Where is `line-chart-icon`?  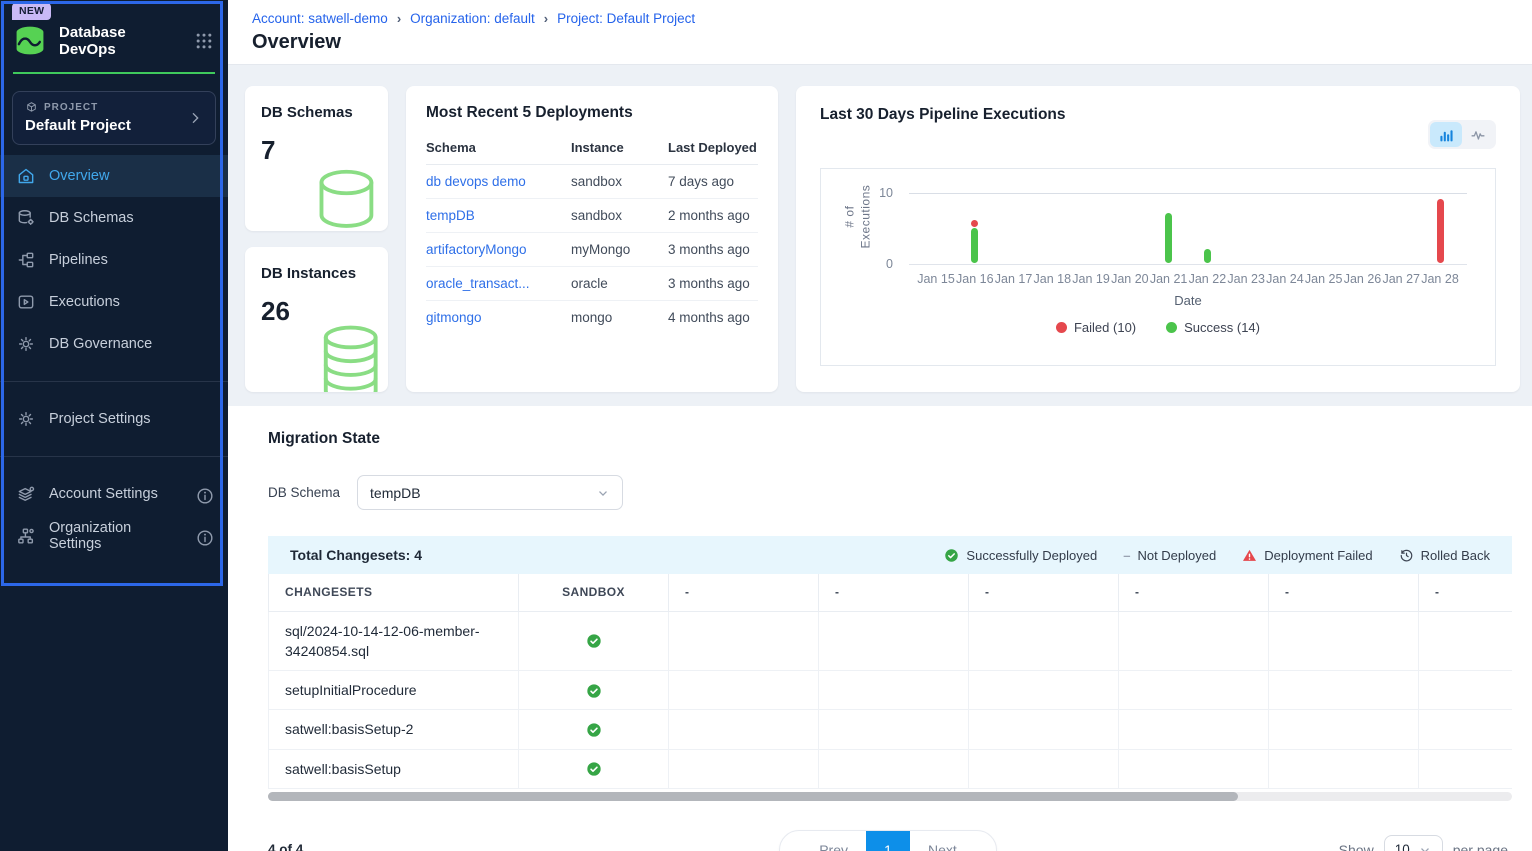 line-chart-icon is located at coordinates (1478, 134).